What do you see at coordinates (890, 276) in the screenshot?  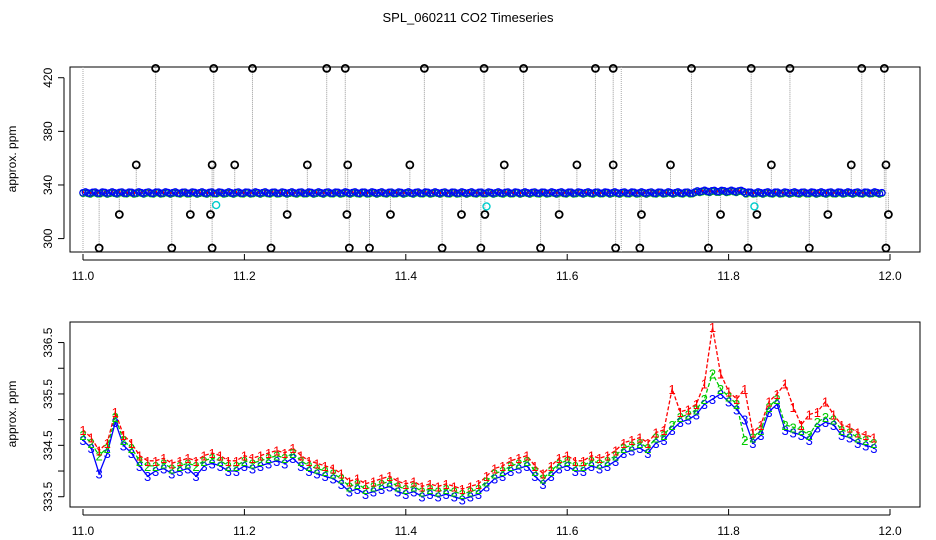 I see `top-x-tick-label: 12.0` at bounding box center [890, 276].